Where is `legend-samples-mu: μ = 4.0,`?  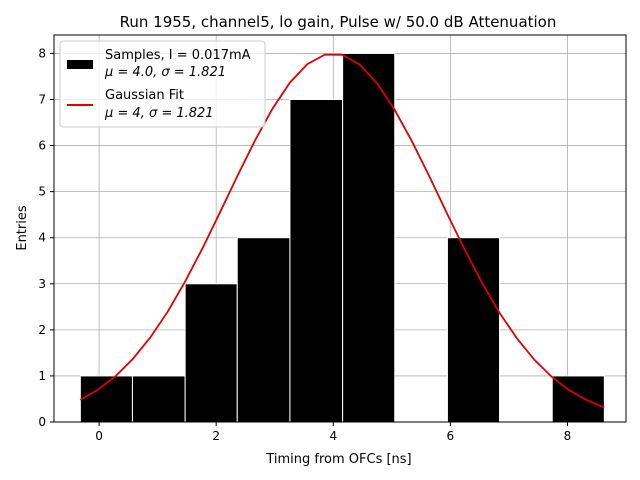 legend-samples-mu: μ = 4.0, is located at coordinates (132, 72).